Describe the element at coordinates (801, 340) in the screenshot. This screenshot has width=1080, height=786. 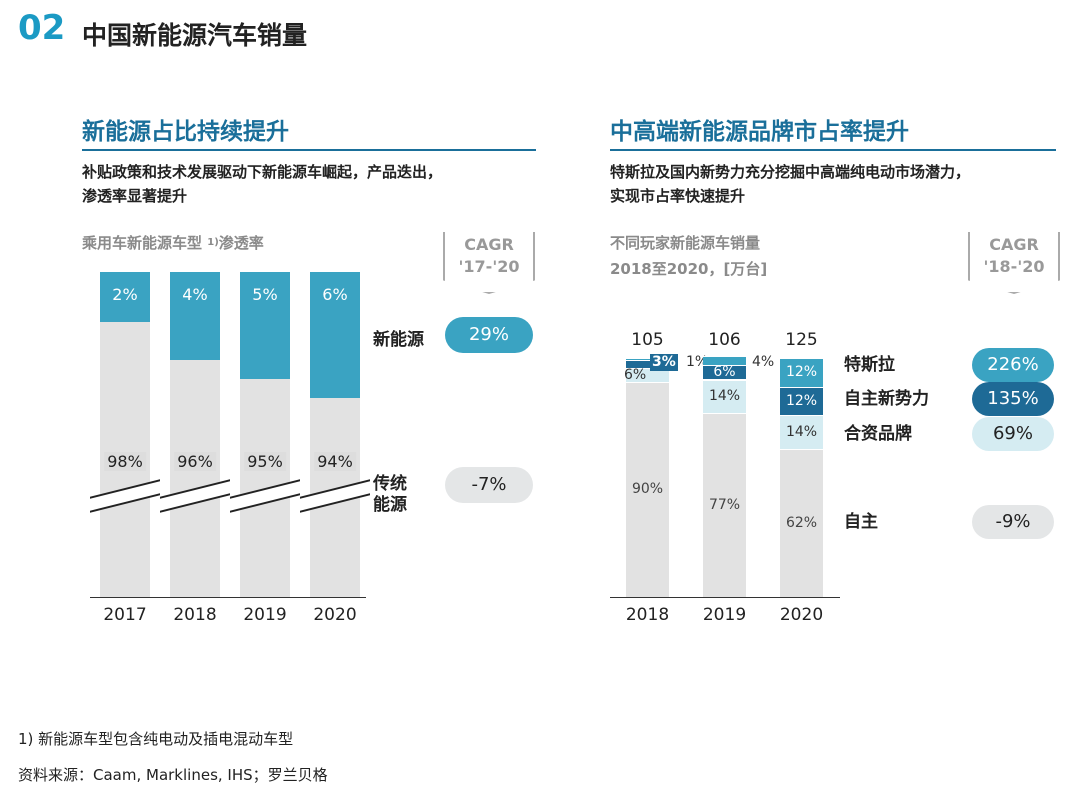
I see `total-label-2020: 125` at that location.